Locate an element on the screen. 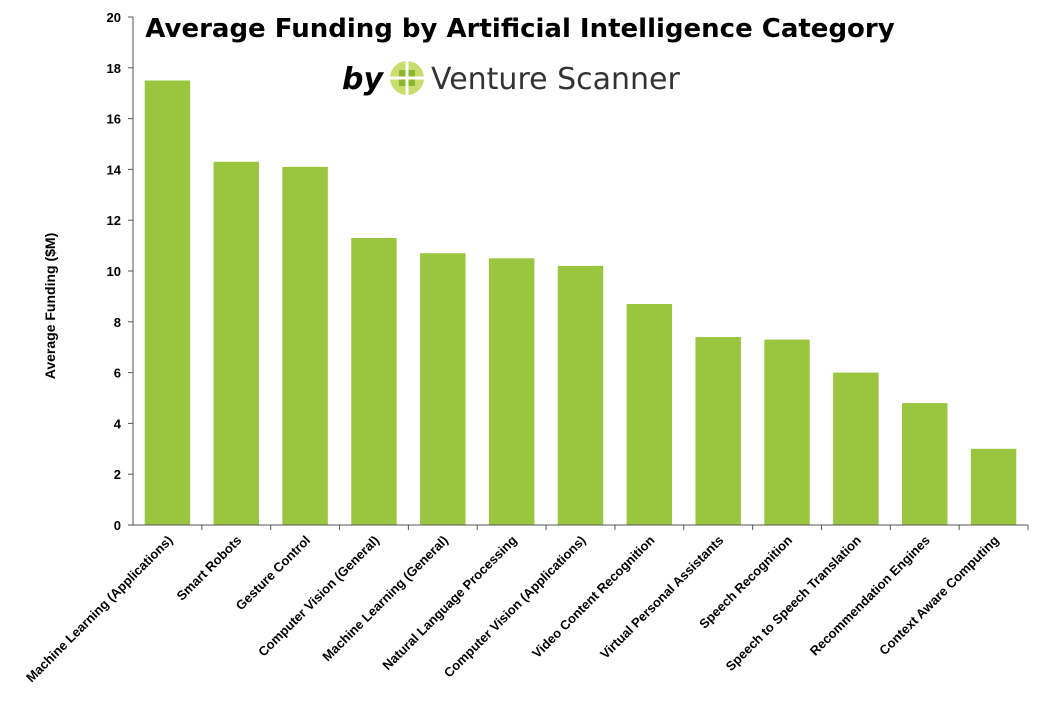 The height and width of the screenshot is (720, 1040). y-axis-label: Average Funding ($M) is located at coordinates (50, 306).